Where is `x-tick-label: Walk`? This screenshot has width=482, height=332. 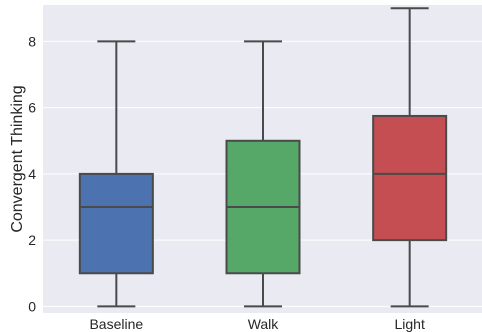
x-tick-label: Walk is located at coordinates (264, 324).